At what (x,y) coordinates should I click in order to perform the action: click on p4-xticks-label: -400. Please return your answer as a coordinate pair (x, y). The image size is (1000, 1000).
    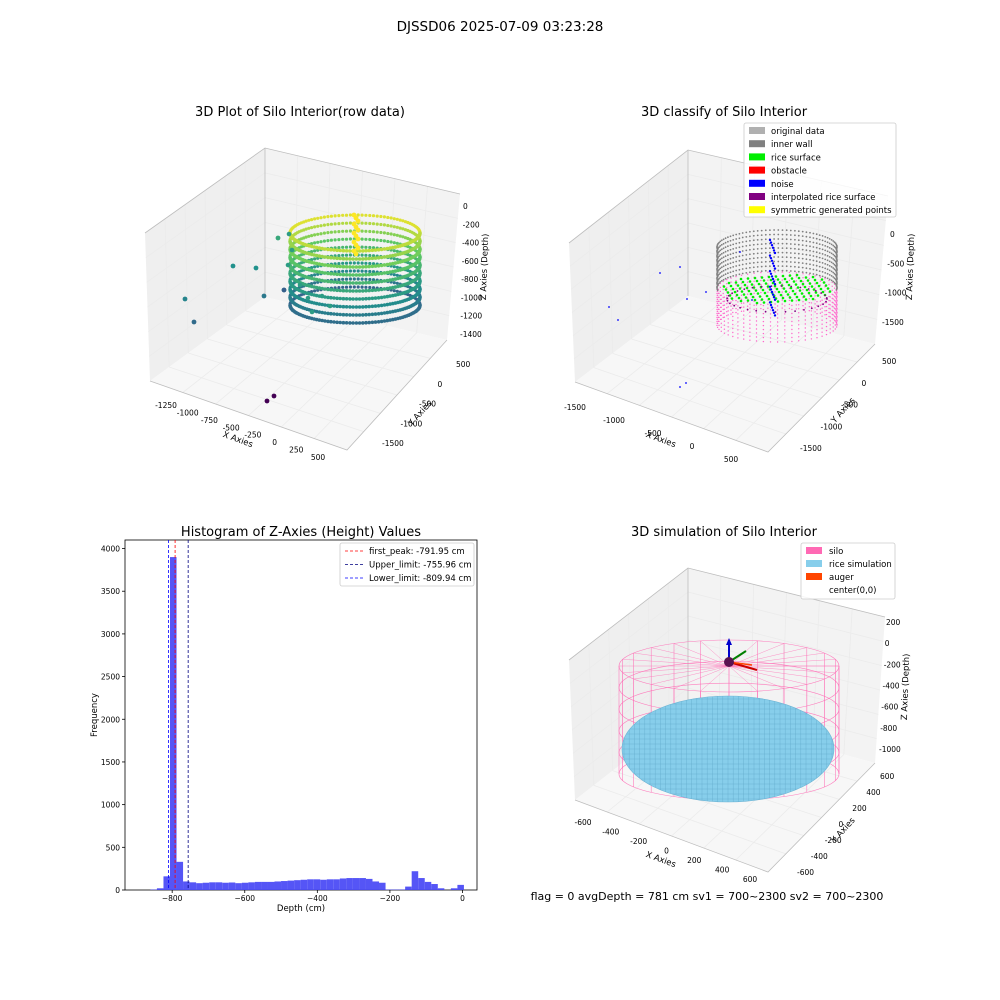
    Looking at the image, I should click on (610, 832).